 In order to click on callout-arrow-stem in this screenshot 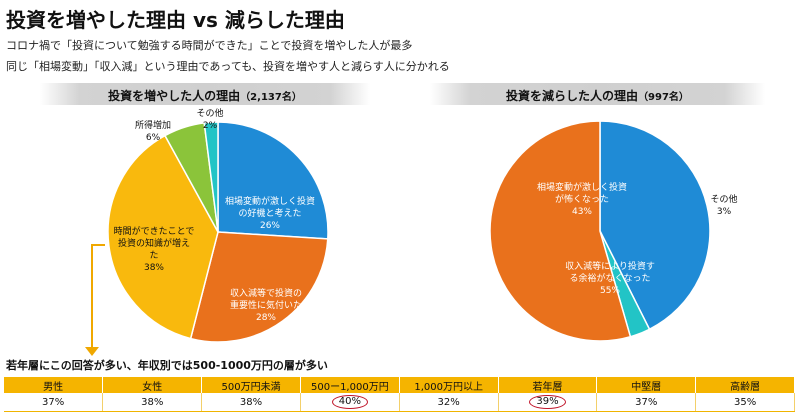, I will do `click(98, 245)`.